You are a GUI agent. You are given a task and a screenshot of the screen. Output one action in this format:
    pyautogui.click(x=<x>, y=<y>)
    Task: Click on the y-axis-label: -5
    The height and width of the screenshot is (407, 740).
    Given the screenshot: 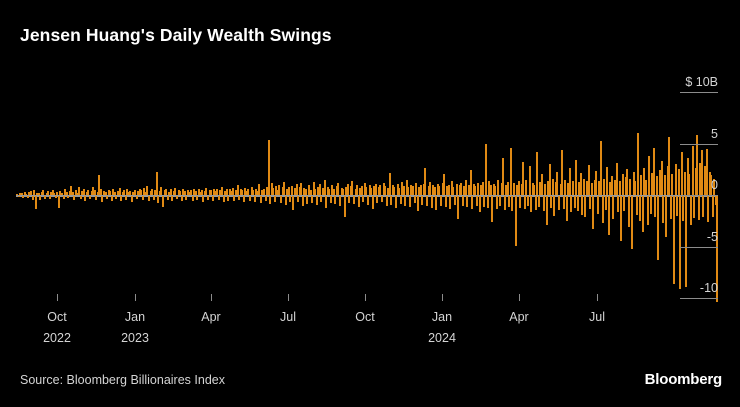 What is the action you would take?
    pyautogui.click(x=712, y=236)
    